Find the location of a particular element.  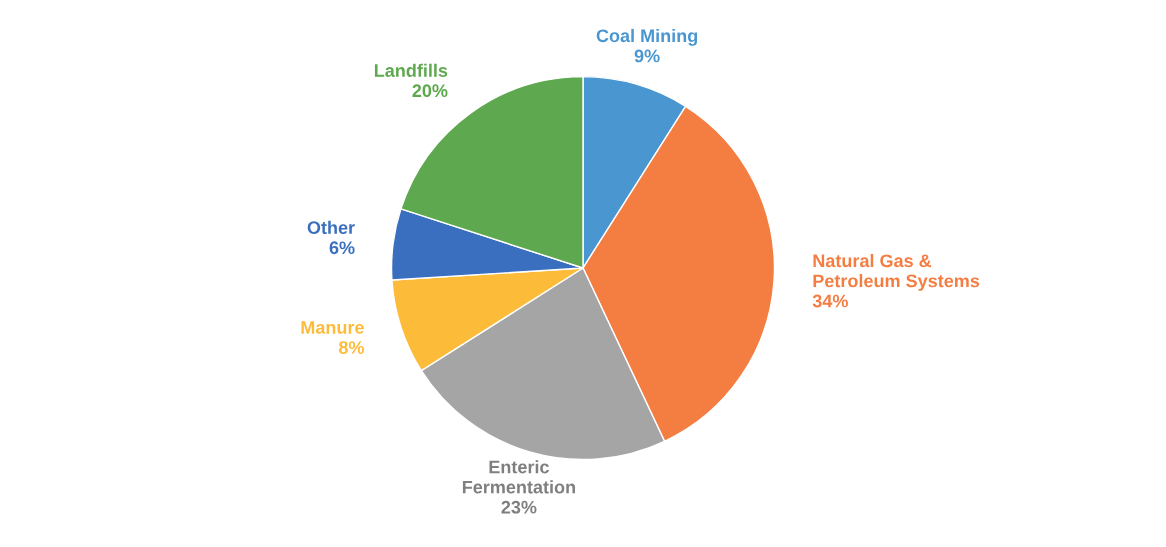

data-label: 6% is located at coordinates (342, 248).